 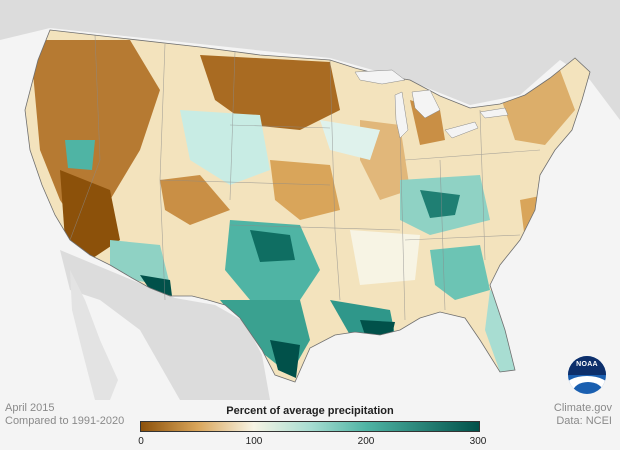 I want to click on baseline-label: Compared to 1991-2020, so click(x=65, y=421).